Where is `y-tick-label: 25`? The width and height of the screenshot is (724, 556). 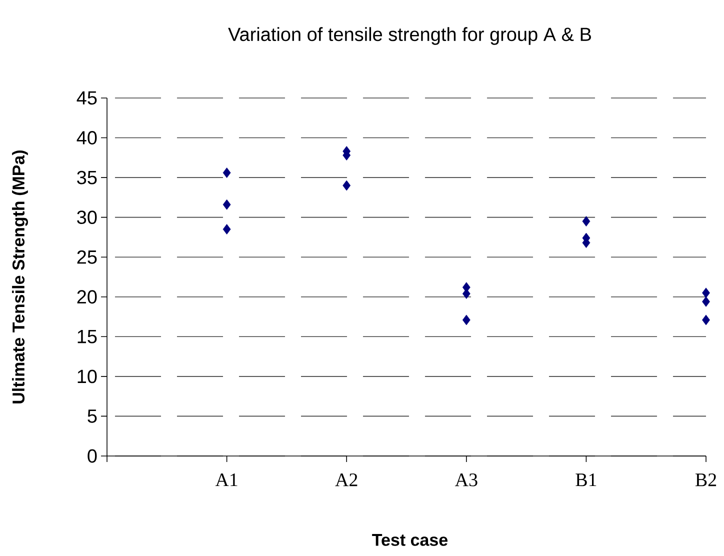 y-tick-label: 25 is located at coordinates (87, 257).